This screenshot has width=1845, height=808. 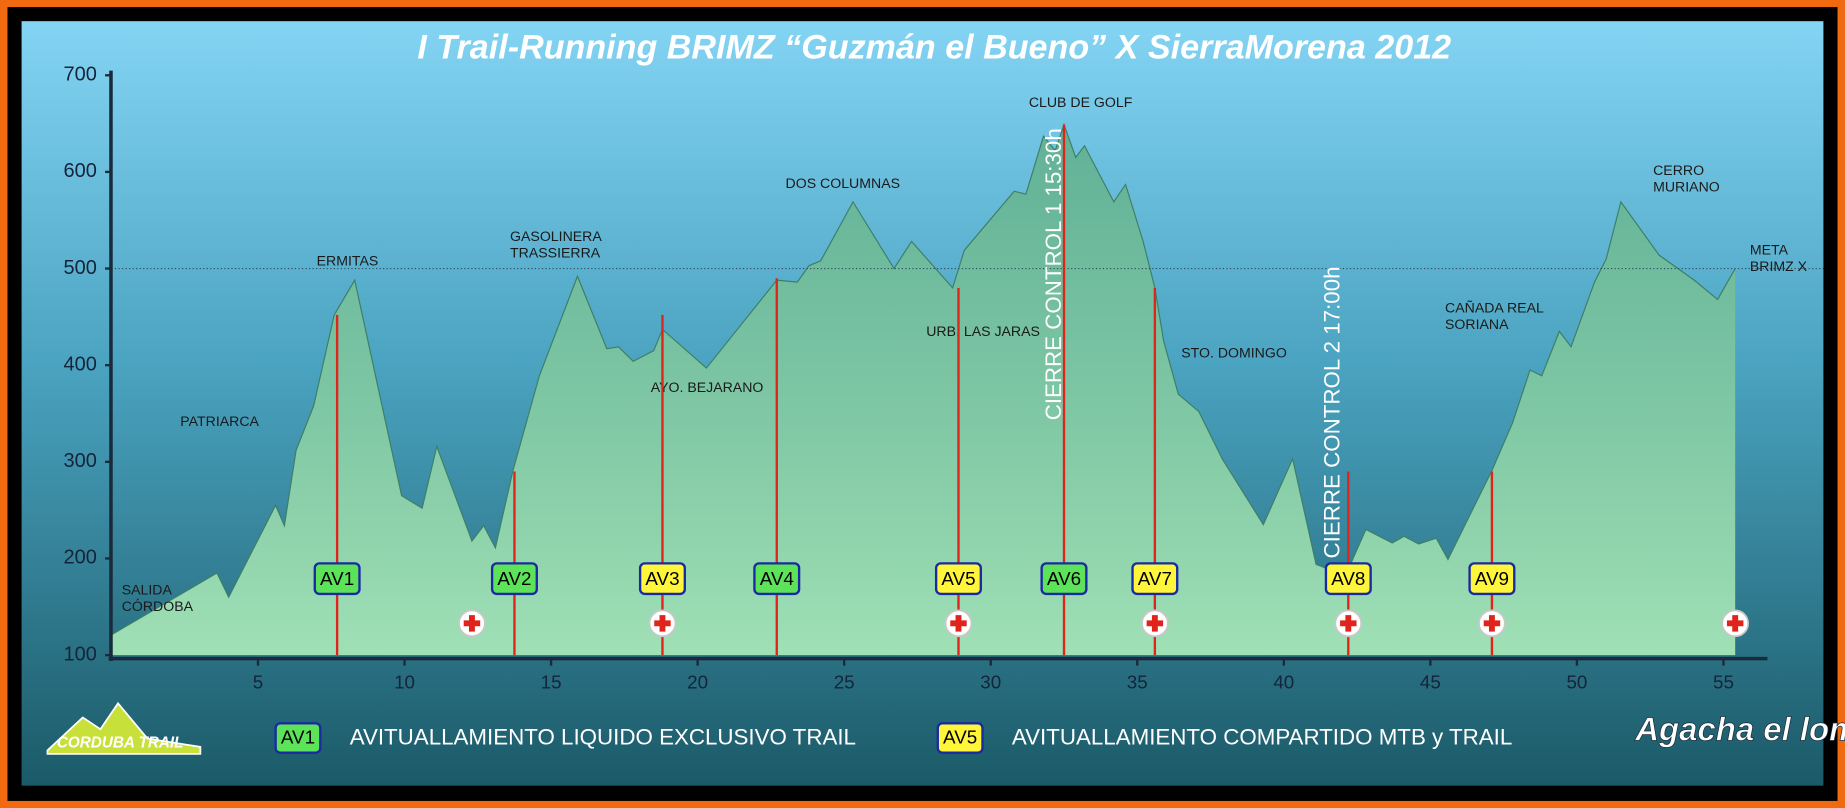 What do you see at coordinates (219, 421) in the screenshot?
I see `place-label: PATRIARCA` at bounding box center [219, 421].